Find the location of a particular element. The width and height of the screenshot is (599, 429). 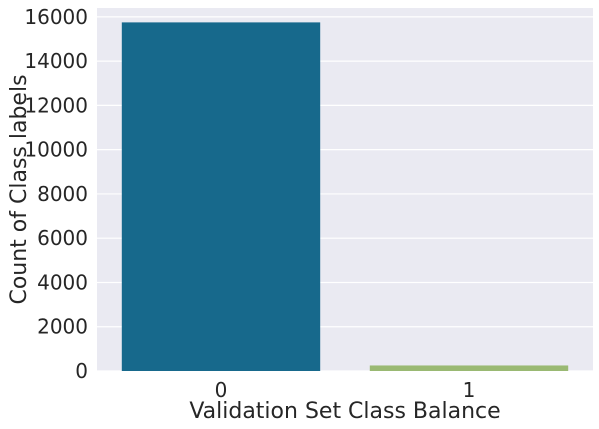

y-tick-label: 8000 is located at coordinates (62, 194).